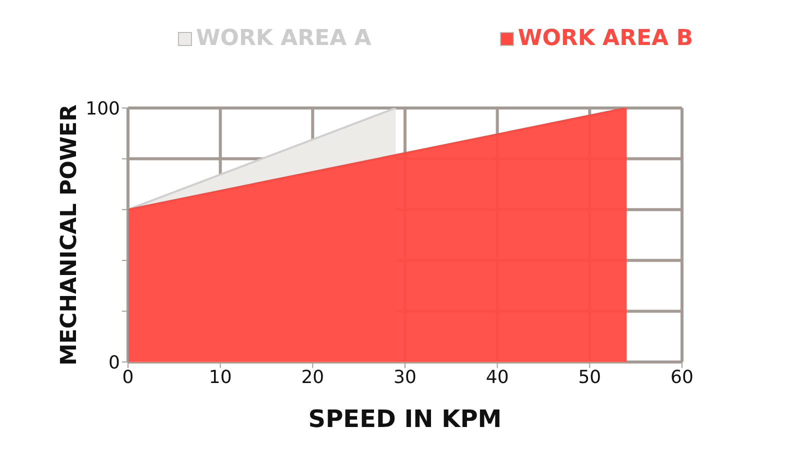 The height and width of the screenshot is (450, 800). I want to click on x-tick-label: 0, so click(128, 377).